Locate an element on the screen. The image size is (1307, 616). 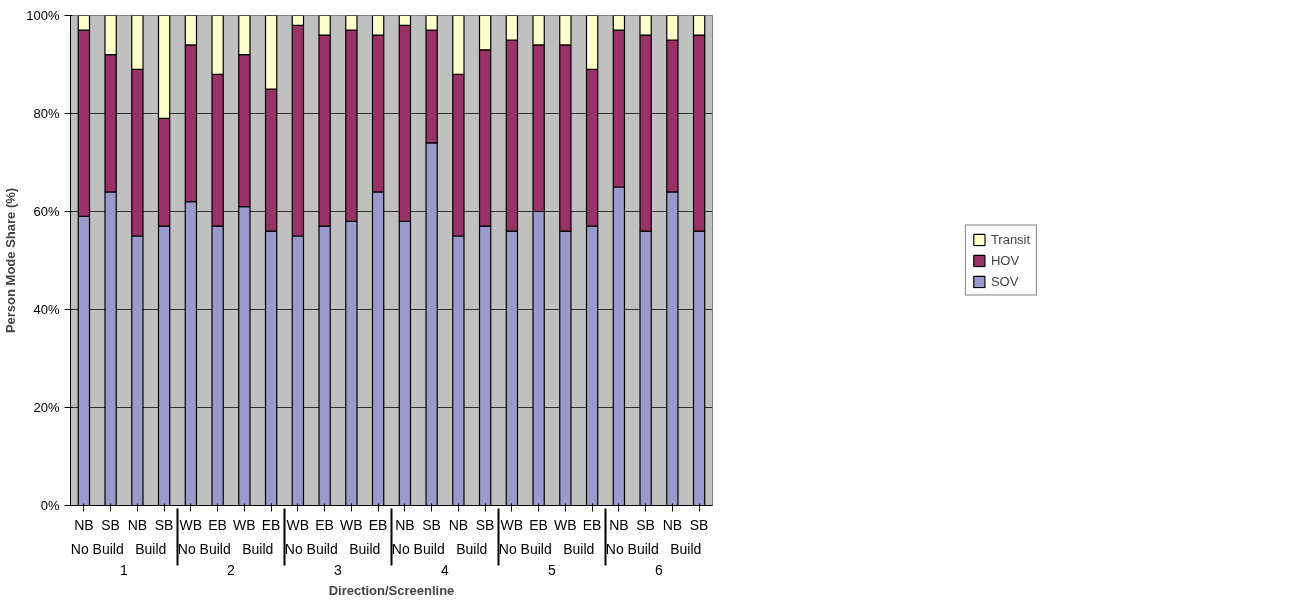
y-tick-label: 60% is located at coordinates (46, 211).